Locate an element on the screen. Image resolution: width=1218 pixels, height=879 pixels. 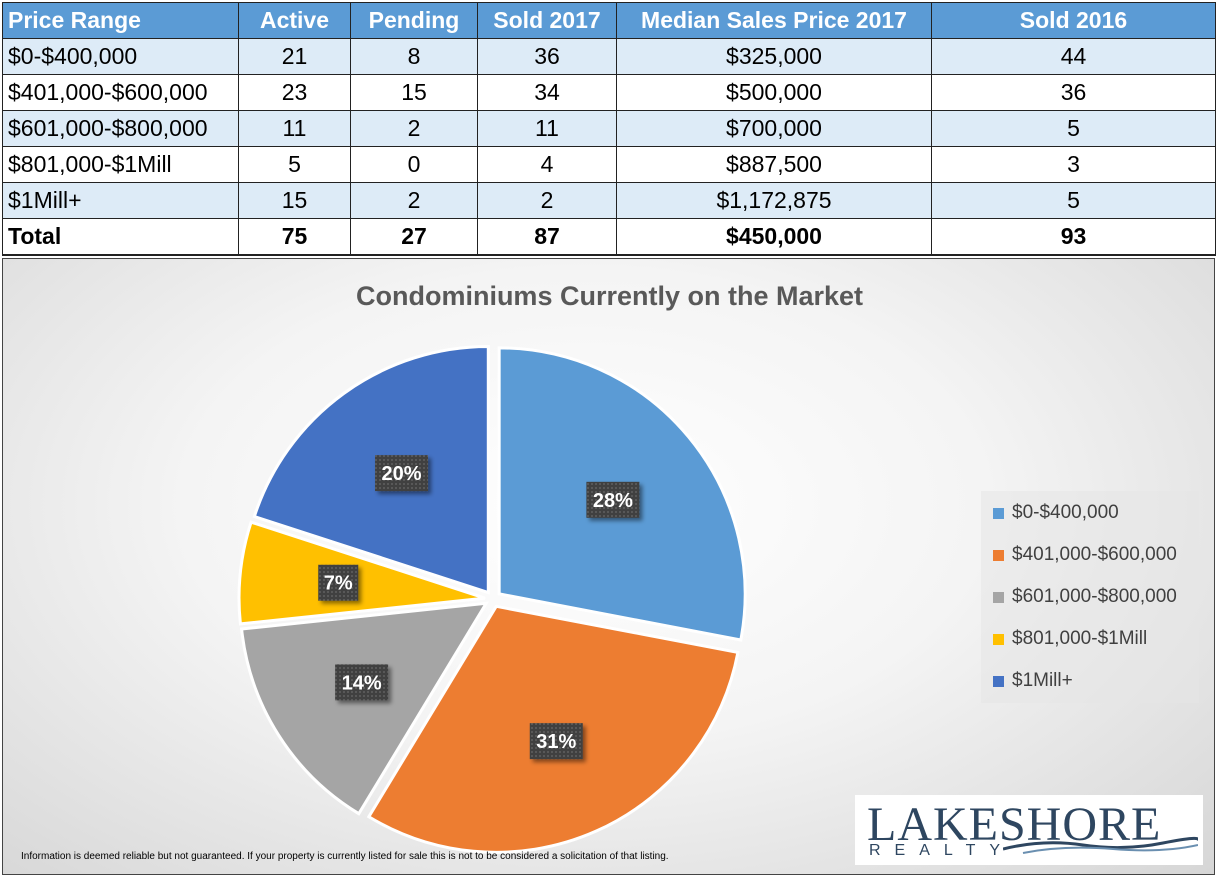
data-label: 7% is located at coordinates (338, 582).